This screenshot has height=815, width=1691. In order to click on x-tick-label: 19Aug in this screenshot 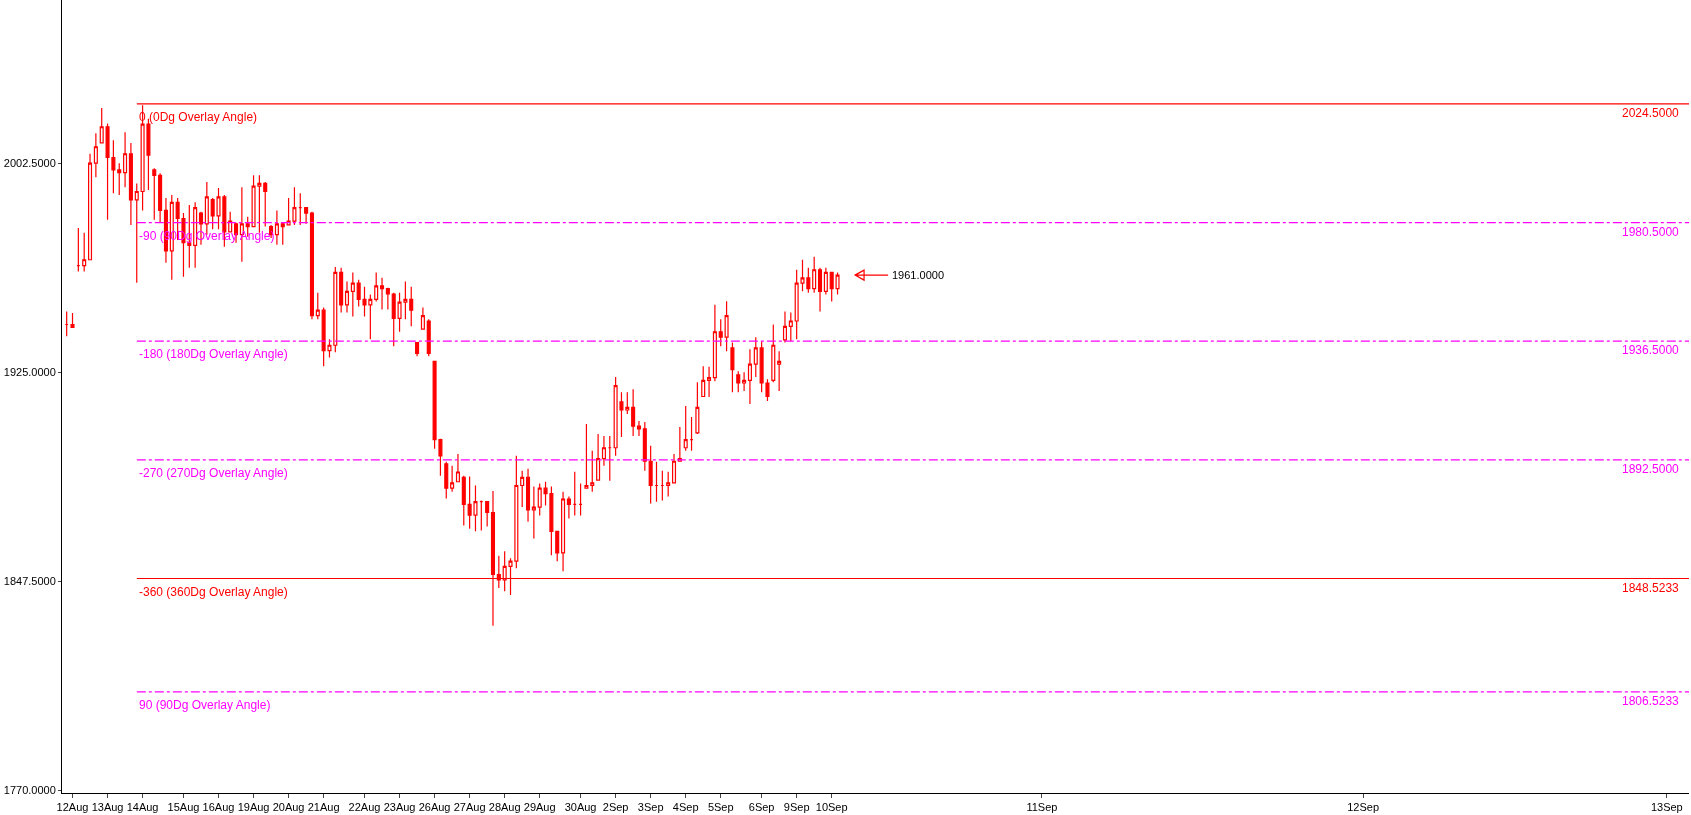, I will do `click(253, 807)`.